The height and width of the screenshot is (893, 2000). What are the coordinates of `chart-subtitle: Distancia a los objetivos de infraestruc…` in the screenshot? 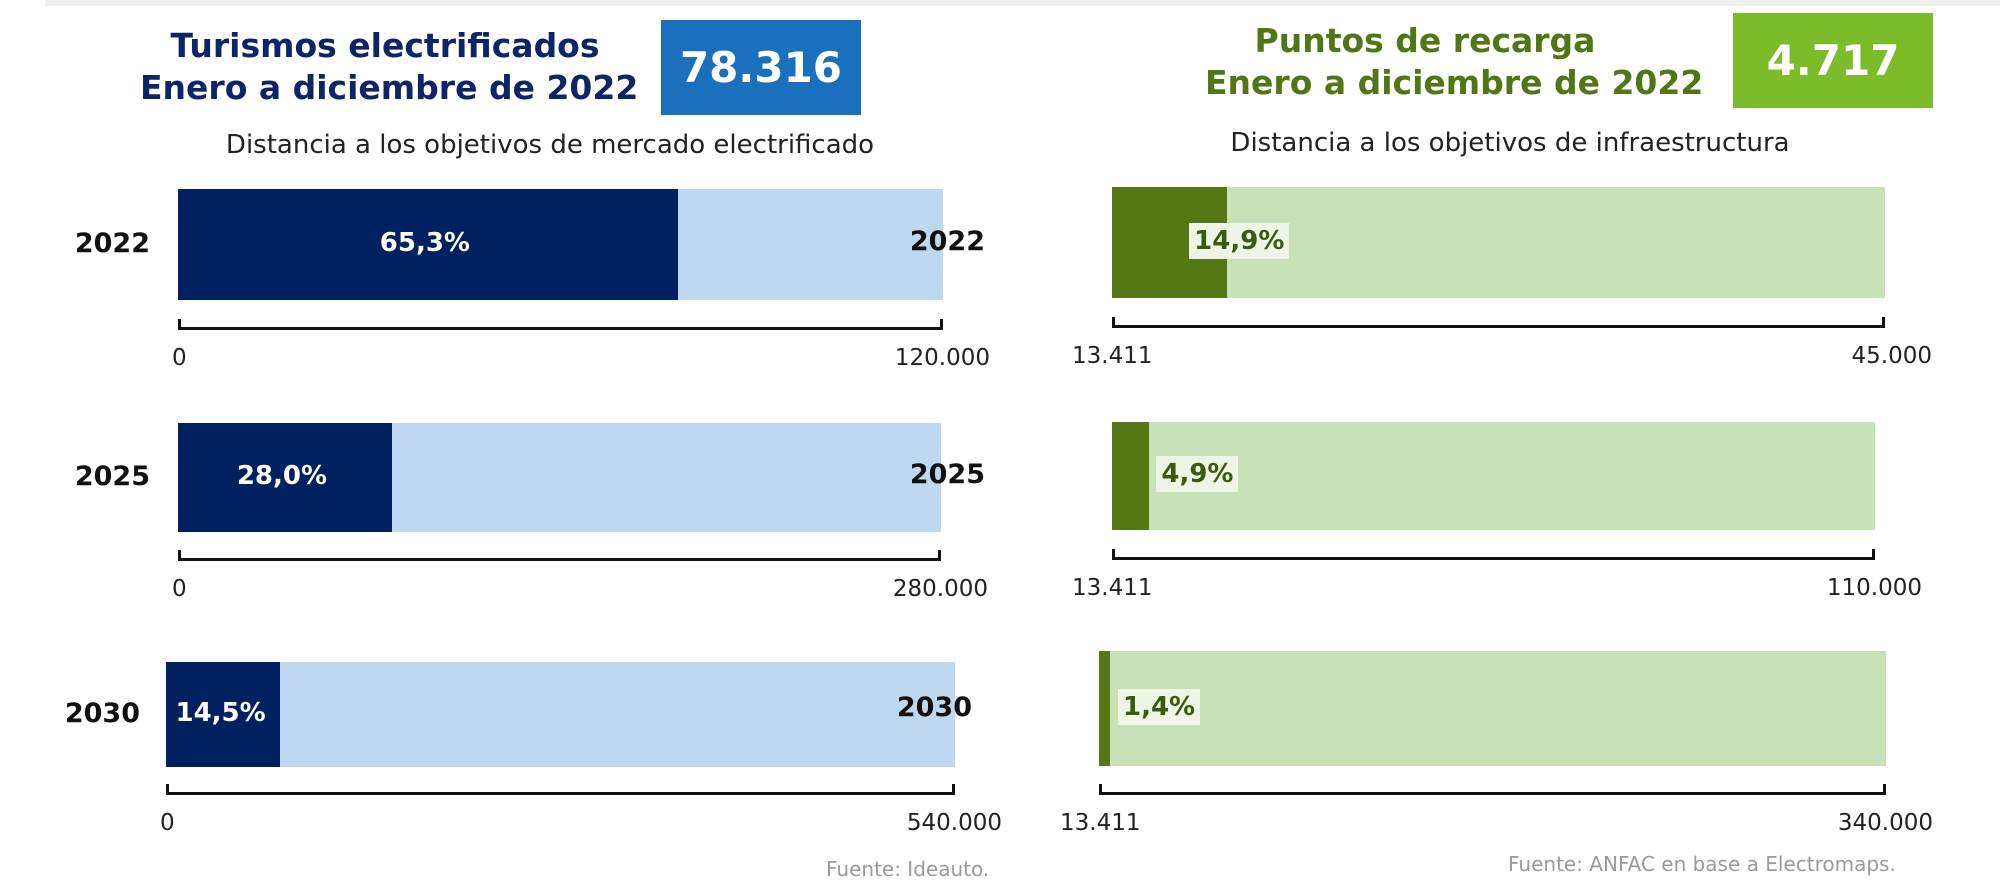 It's located at (1510, 143).